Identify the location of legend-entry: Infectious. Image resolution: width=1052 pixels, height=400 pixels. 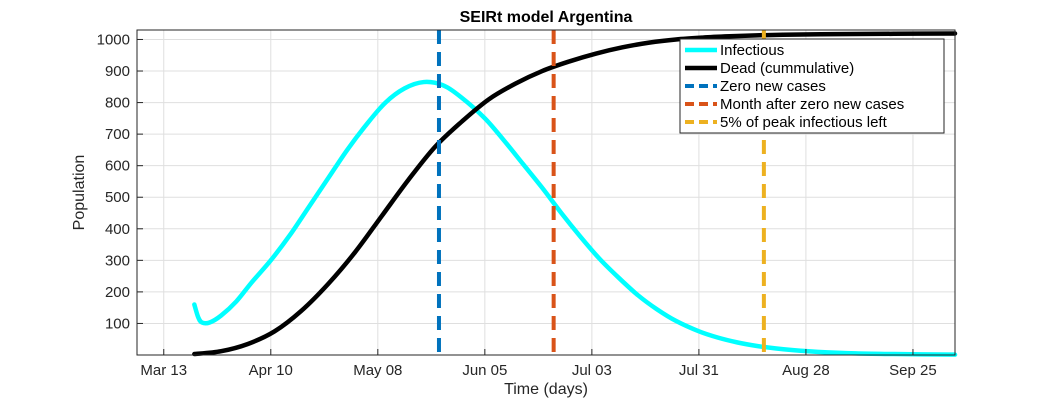
(734, 50).